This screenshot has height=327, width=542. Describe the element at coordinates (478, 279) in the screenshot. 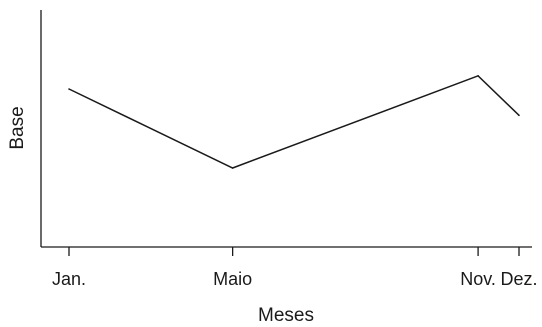

I see `x-tick-label: Nov.` at that location.